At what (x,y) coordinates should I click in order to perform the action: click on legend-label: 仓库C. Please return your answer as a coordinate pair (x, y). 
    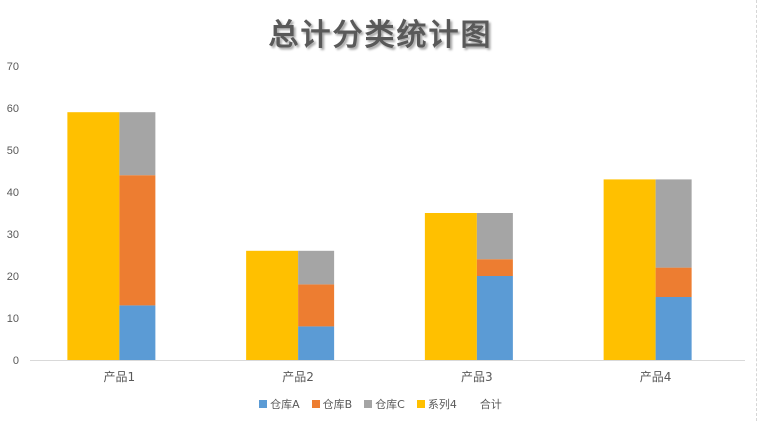
    Looking at the image, I should click on (390, 404).